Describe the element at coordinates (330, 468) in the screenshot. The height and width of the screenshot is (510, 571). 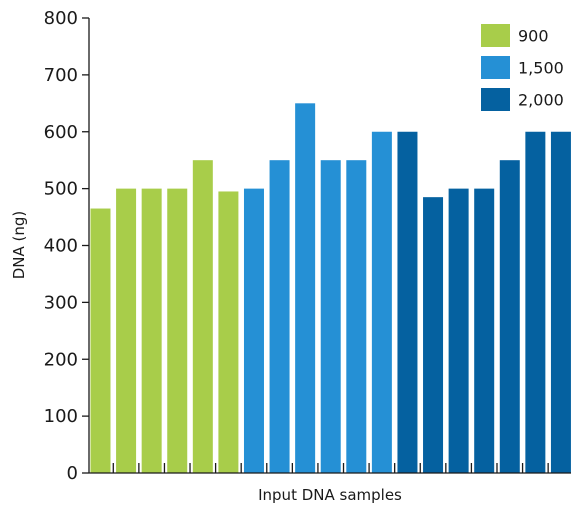
I see `x-axis` at that location.